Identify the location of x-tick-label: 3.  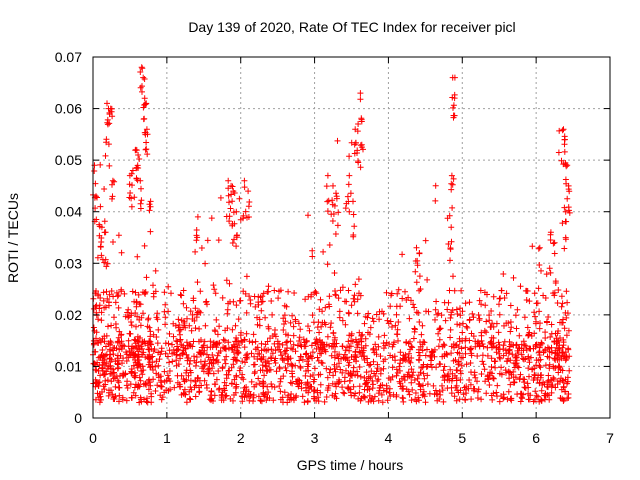
(315, 438).